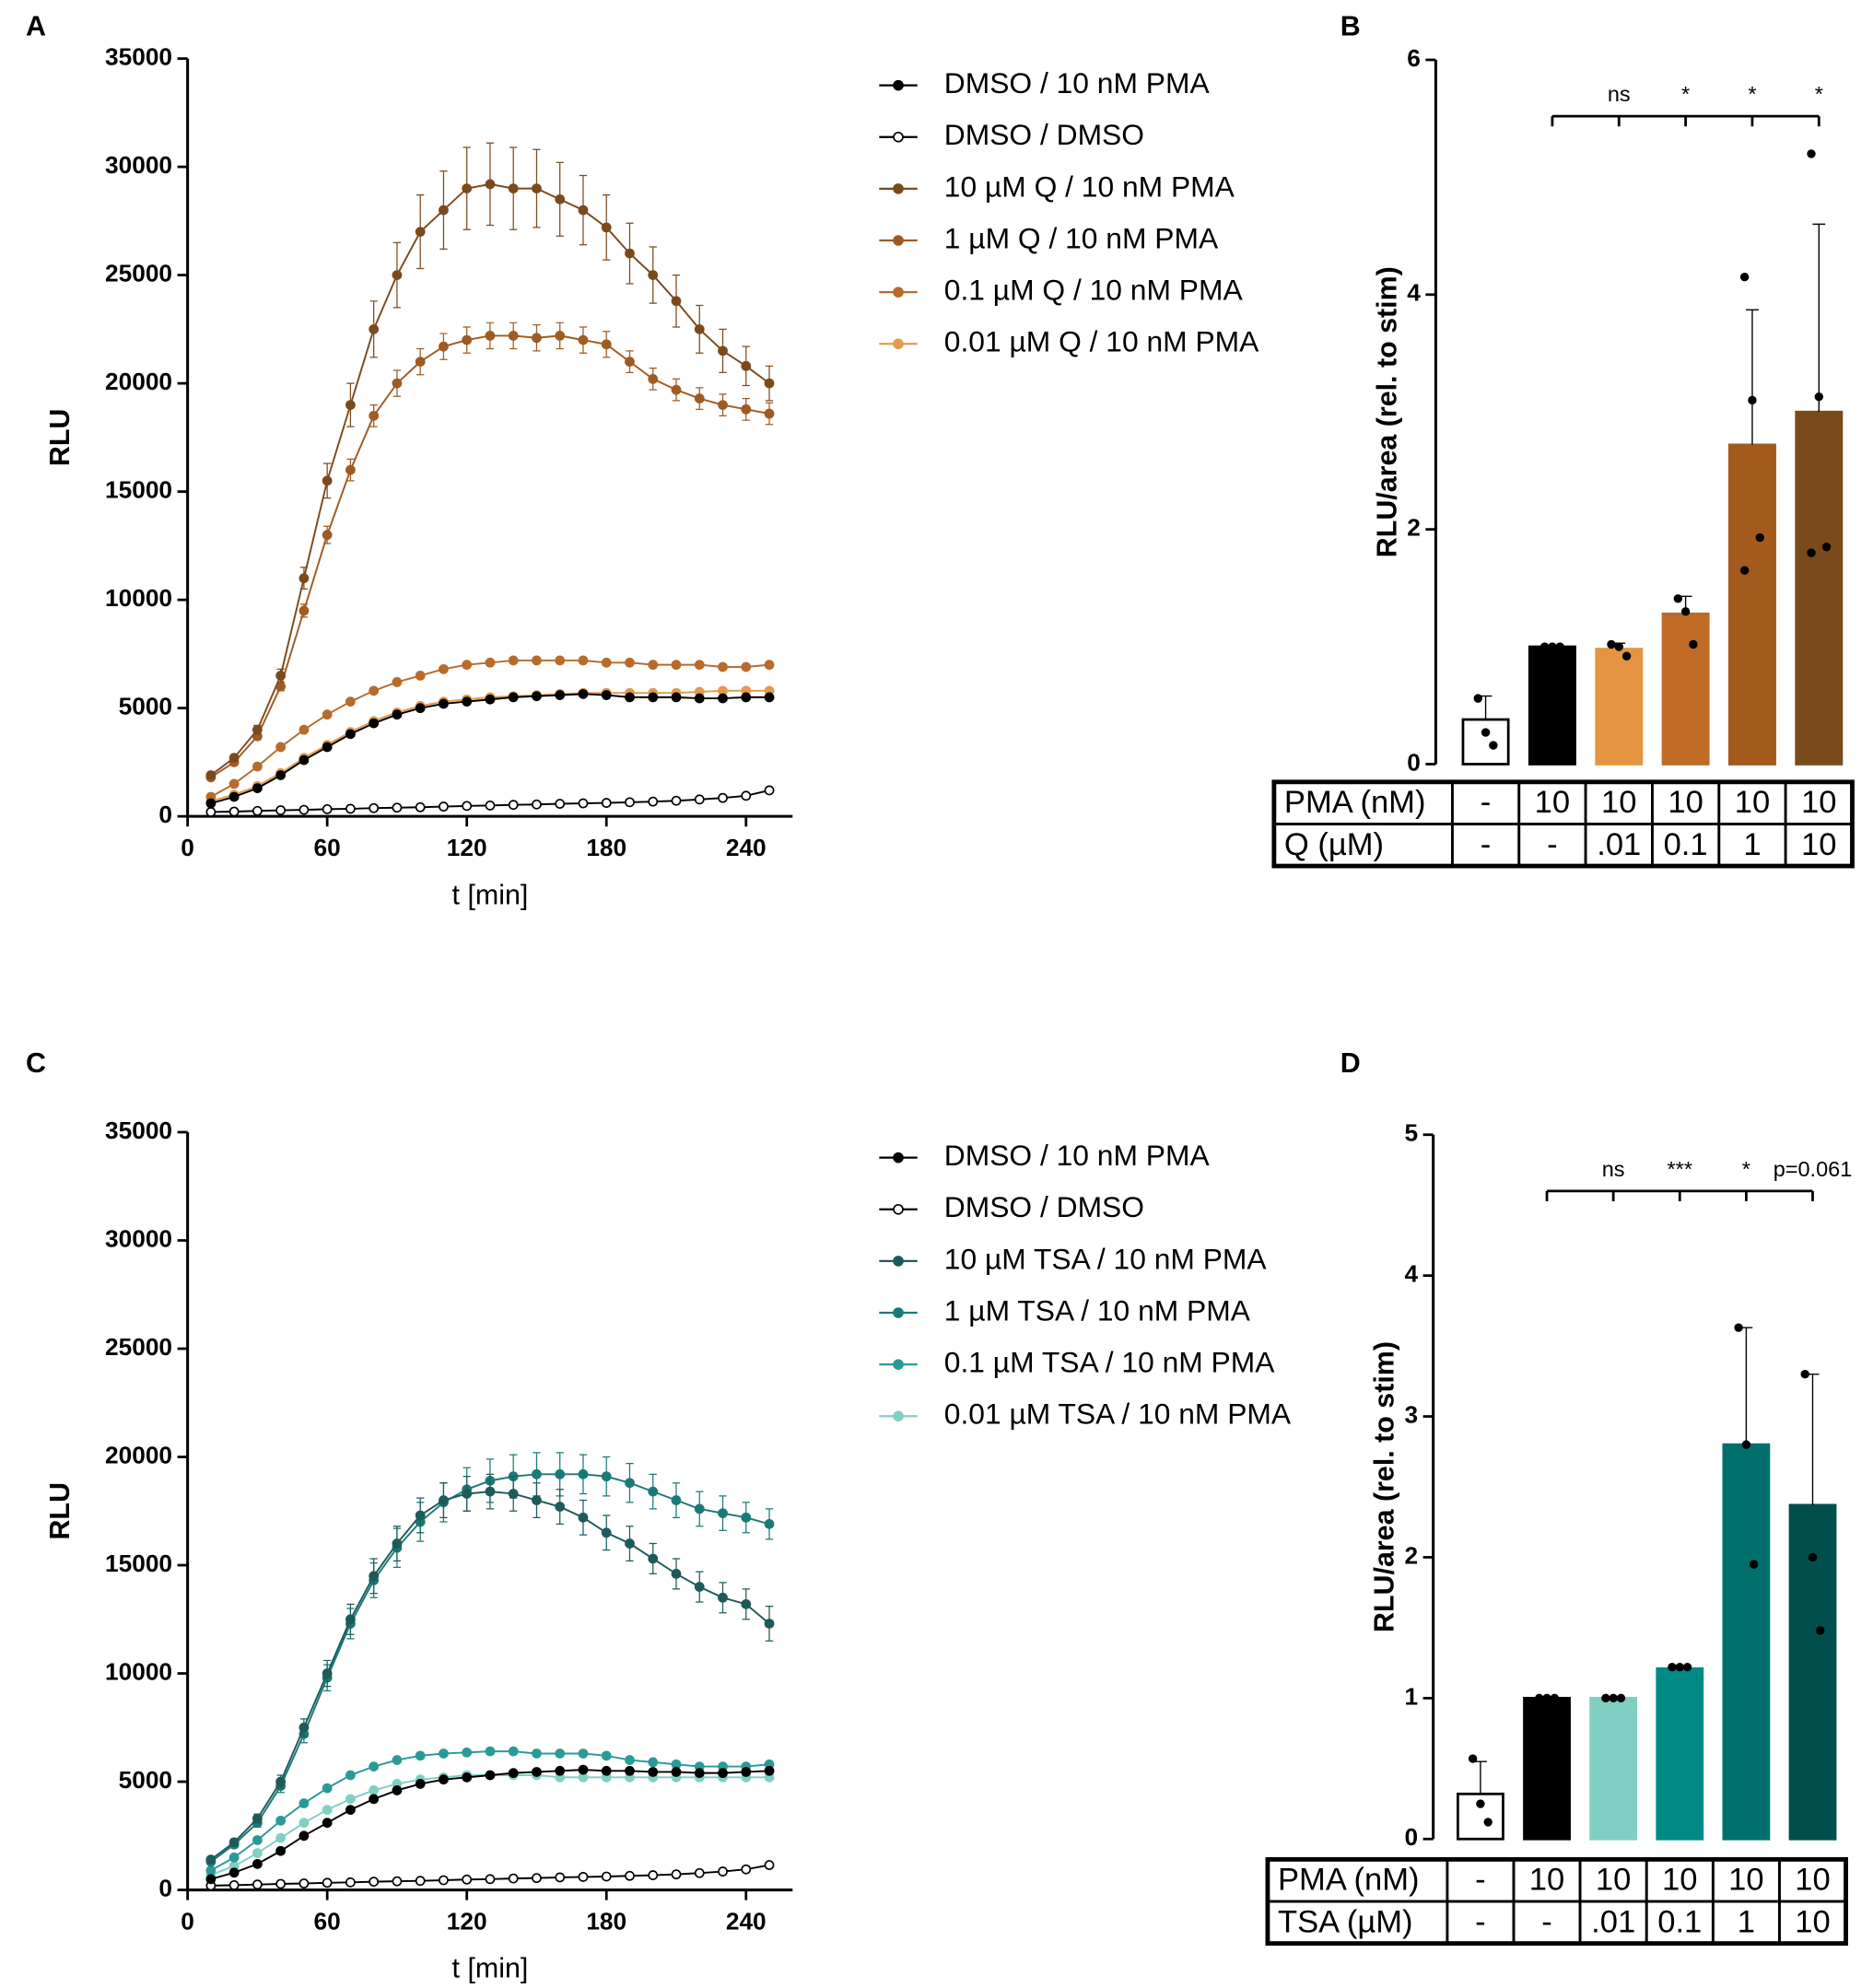  I want to click on y-tick-label: 30000, so click(138, 1238).